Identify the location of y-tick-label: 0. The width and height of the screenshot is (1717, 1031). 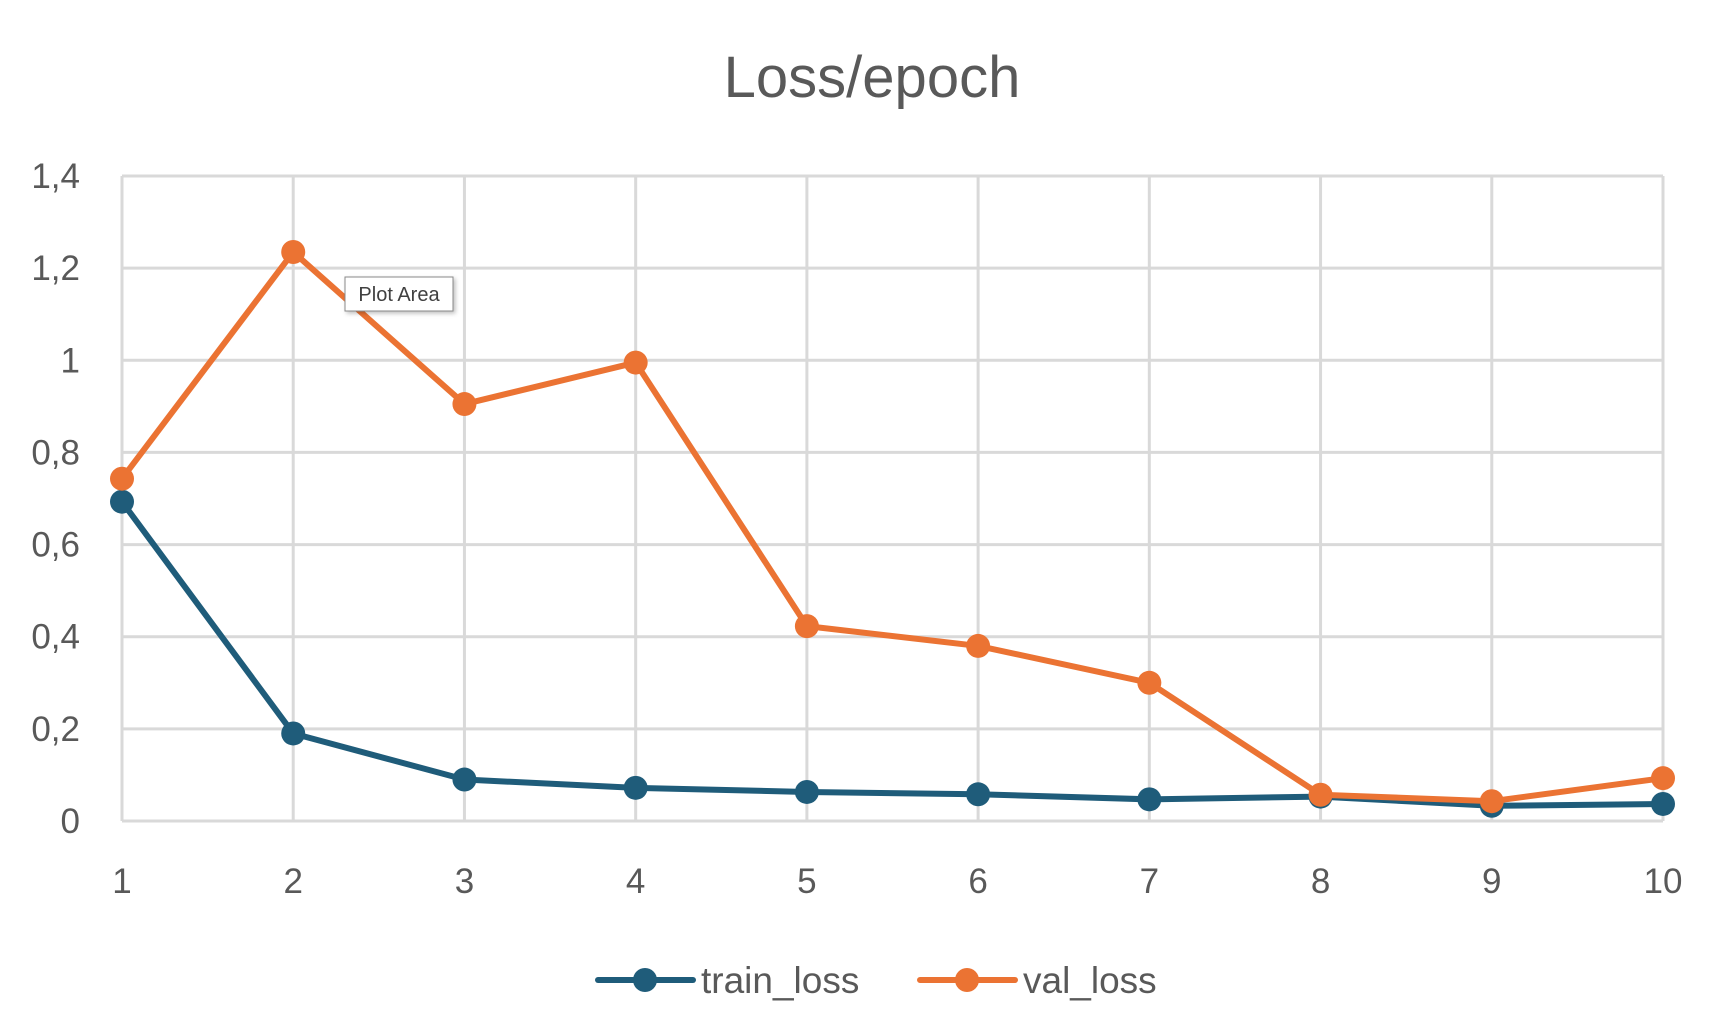
(70, 821).